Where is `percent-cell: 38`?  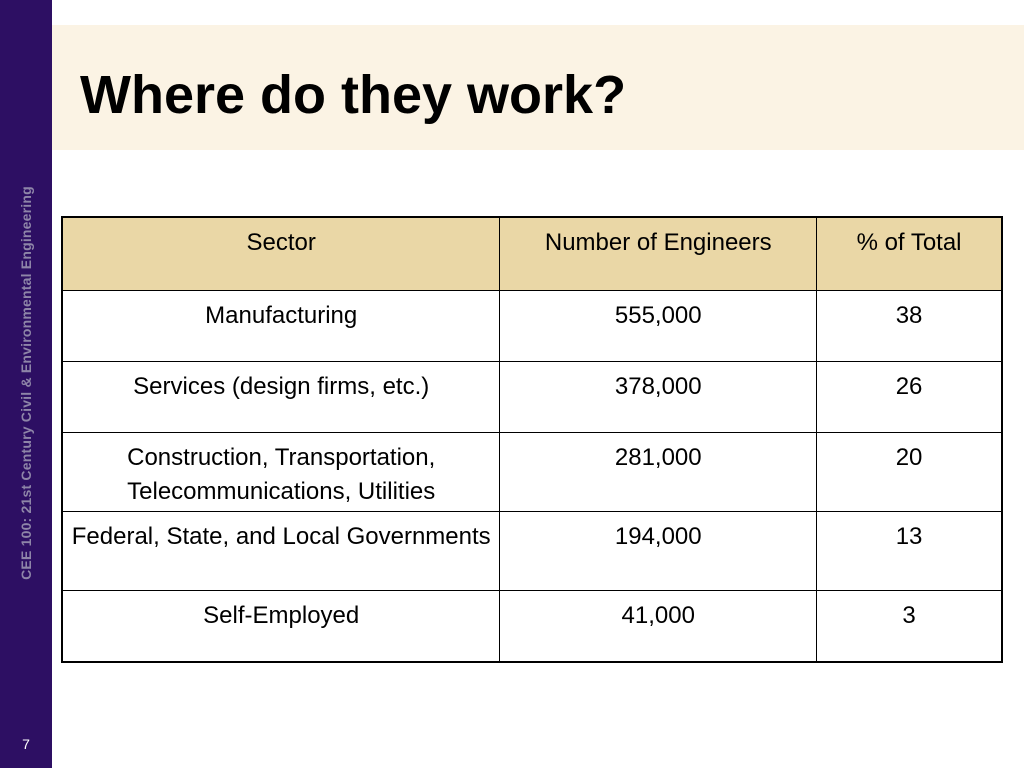
percent-cell: 38 is located at coordinates (909, 326).